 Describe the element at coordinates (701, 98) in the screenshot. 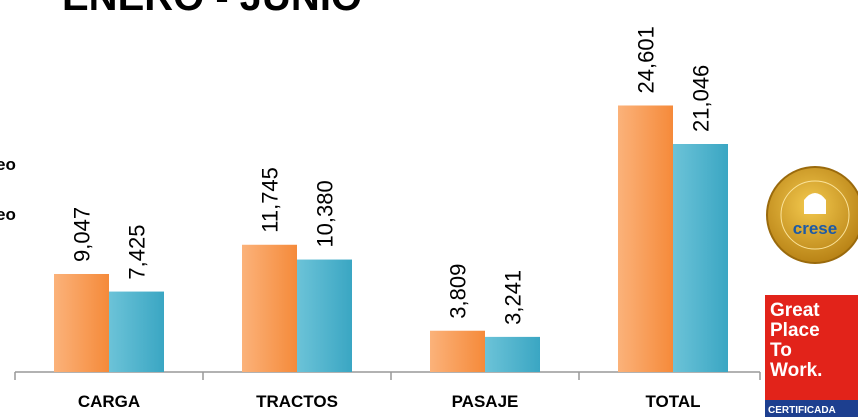

I see `data-label: 21,046` at that location.